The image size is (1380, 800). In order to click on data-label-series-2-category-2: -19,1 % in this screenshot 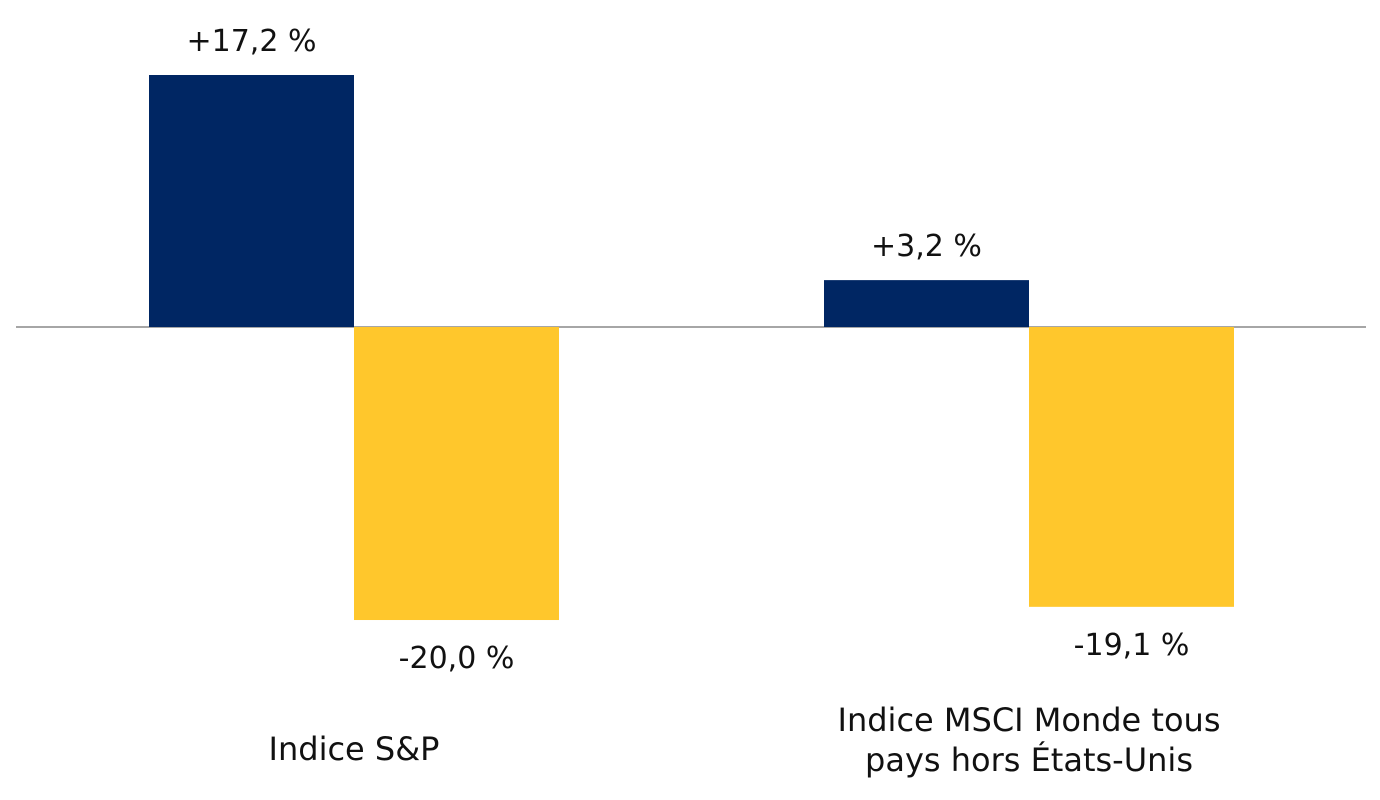, I will do `click(1132, 645)`.